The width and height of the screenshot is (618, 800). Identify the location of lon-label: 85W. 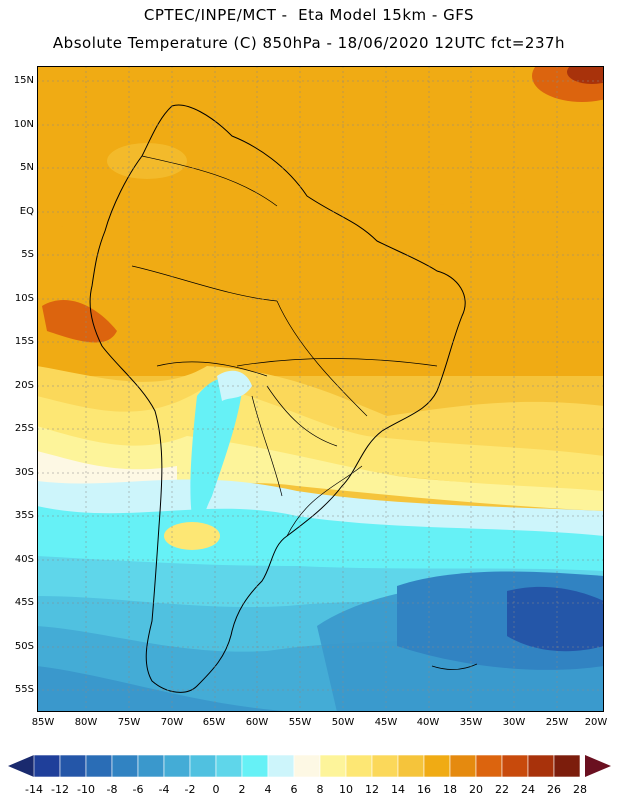
(43, 722).